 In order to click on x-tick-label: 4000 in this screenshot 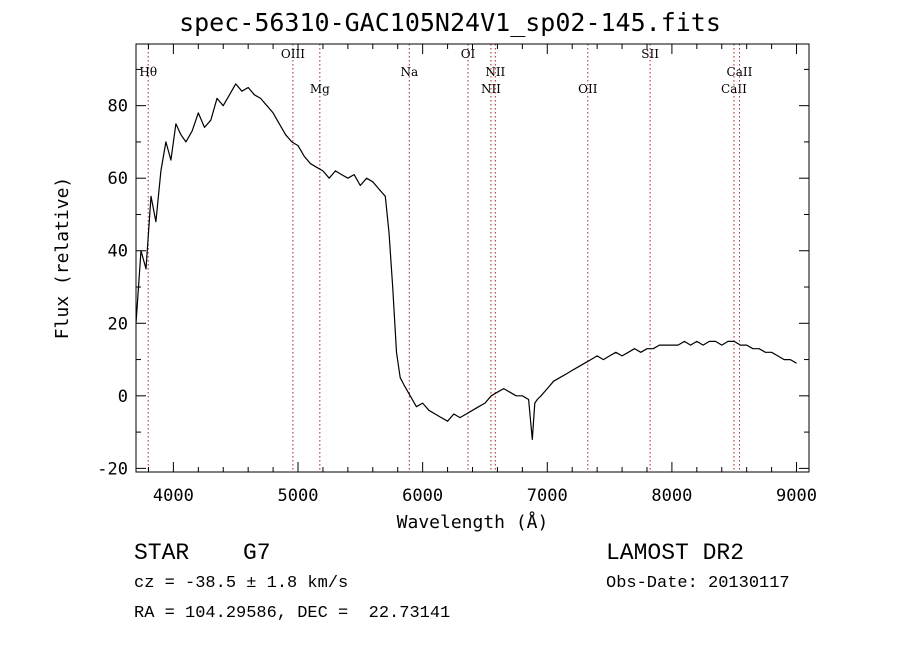, I will do `click(173, 496)`.